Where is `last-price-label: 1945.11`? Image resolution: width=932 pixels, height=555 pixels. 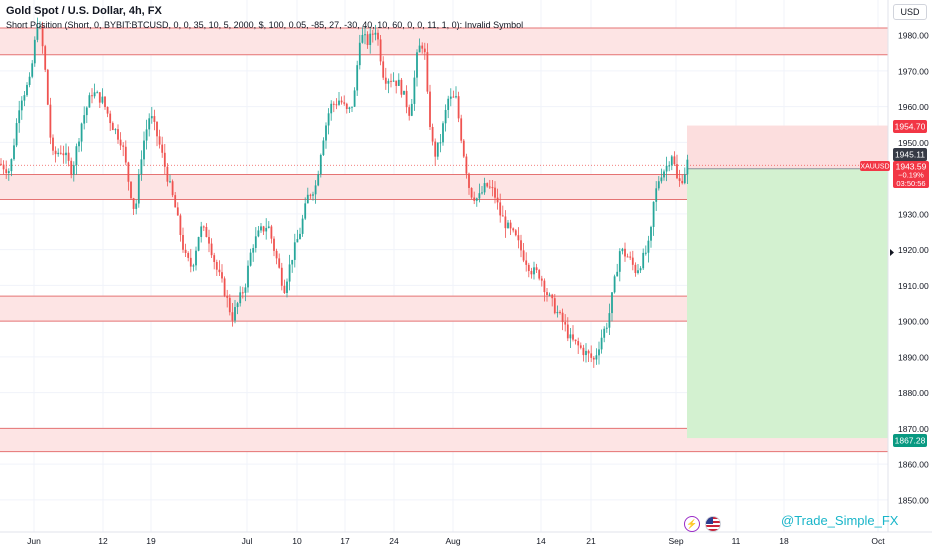
last-price-label: 1945.11 is located at coordinates (910, 155).